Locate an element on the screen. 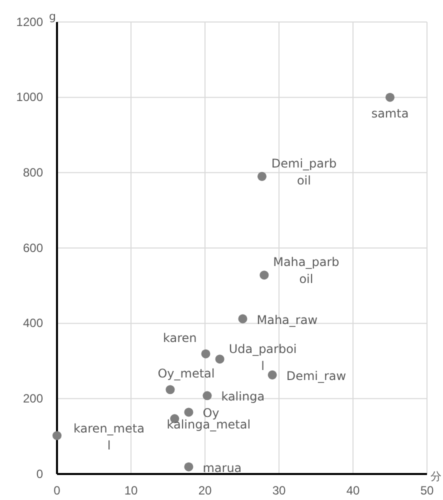 This screenshot has height=500, width=443. annotation: Maha_parboil is located at coordinates (306, 270).